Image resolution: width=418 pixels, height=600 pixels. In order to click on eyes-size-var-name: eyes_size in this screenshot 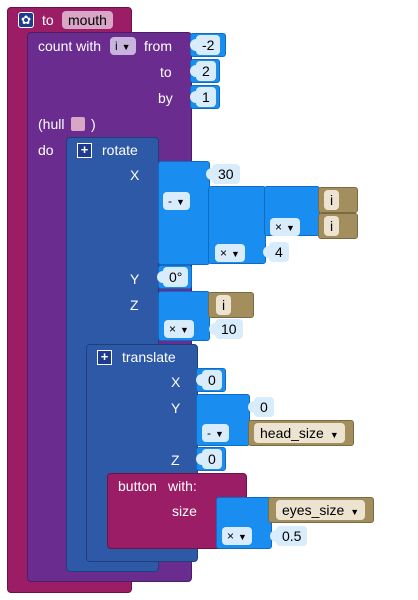, I will do `click(313, 510)`.